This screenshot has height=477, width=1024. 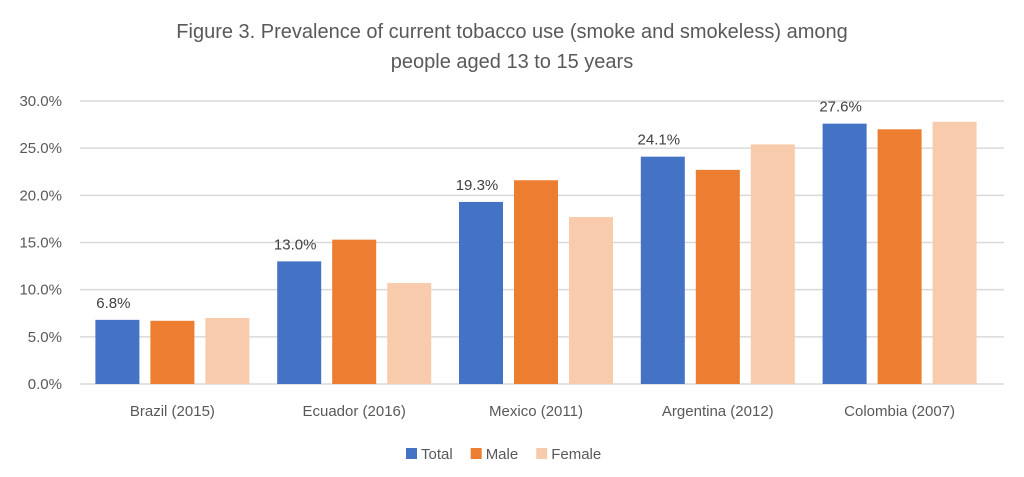 I want to click on legend-label: Total, so click(x=437, y=454).